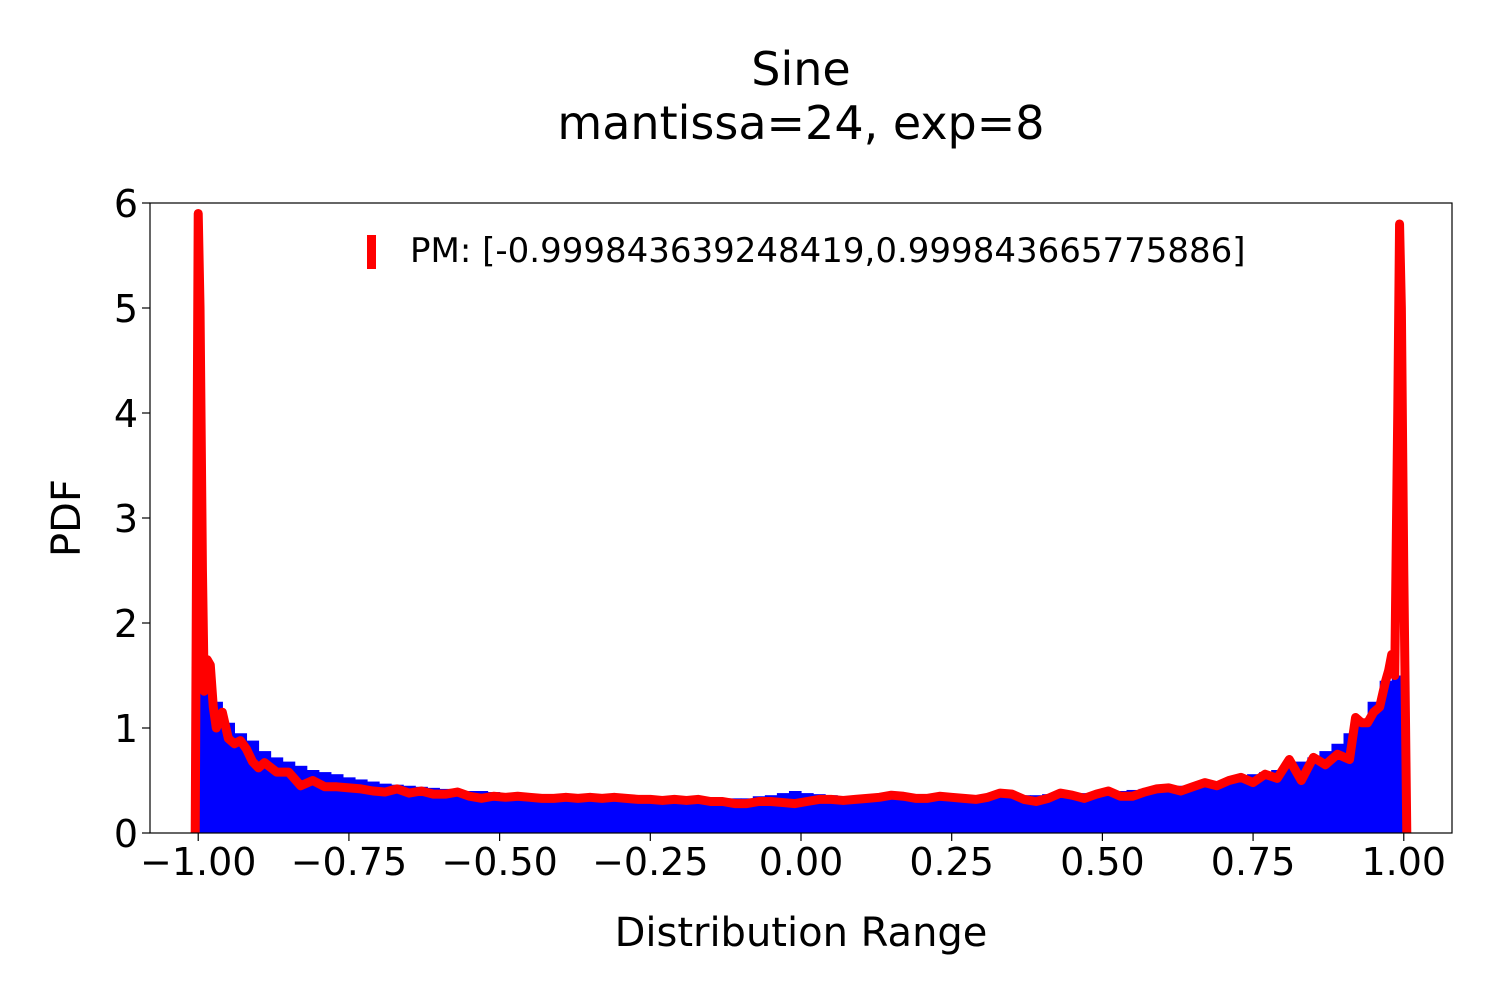 This screenshot has height=1000, width=1500. Describe the element at coordinates (801, 933) in the screenshot. I see `x-axis-label: Distribution Range` at that location.